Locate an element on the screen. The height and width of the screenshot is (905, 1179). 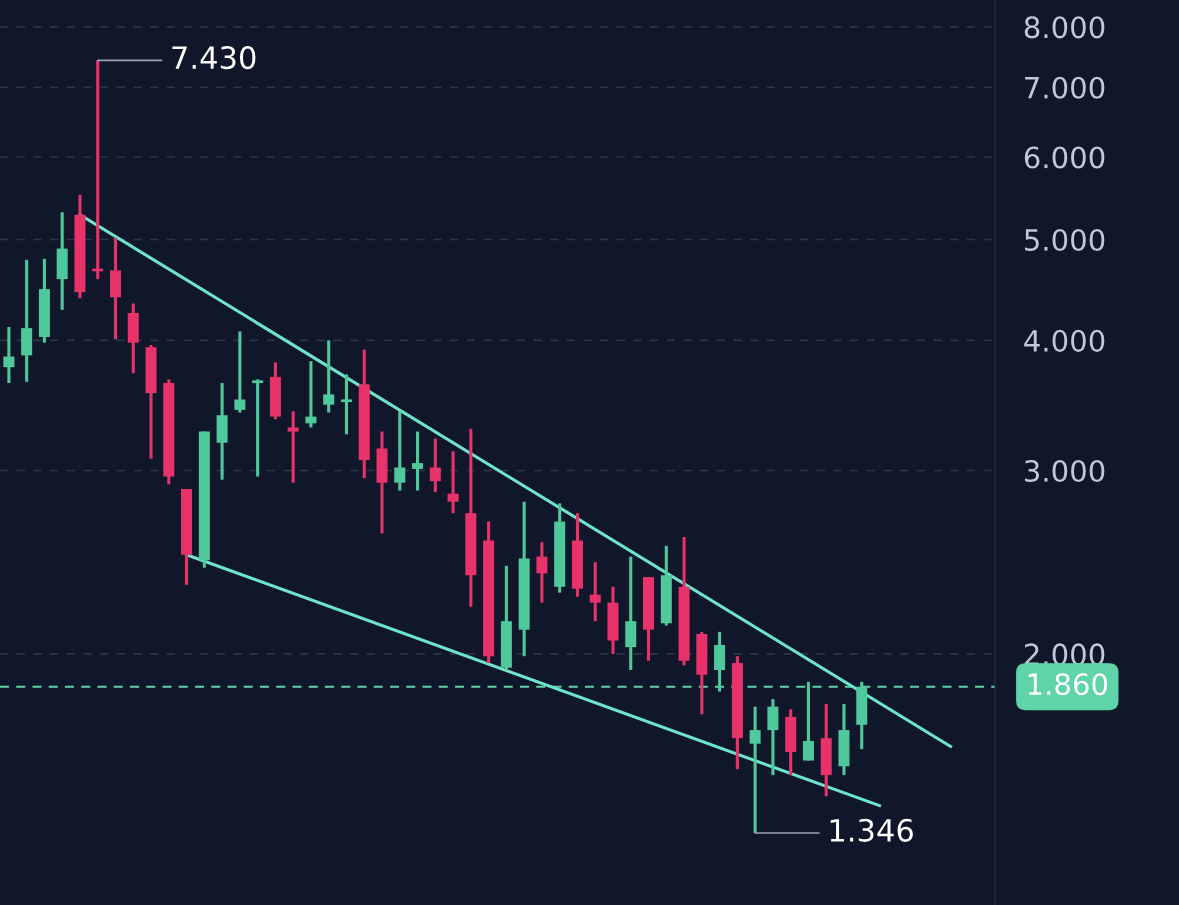
y-tick-label: 5.000 is located at coordinates (1065, 239).